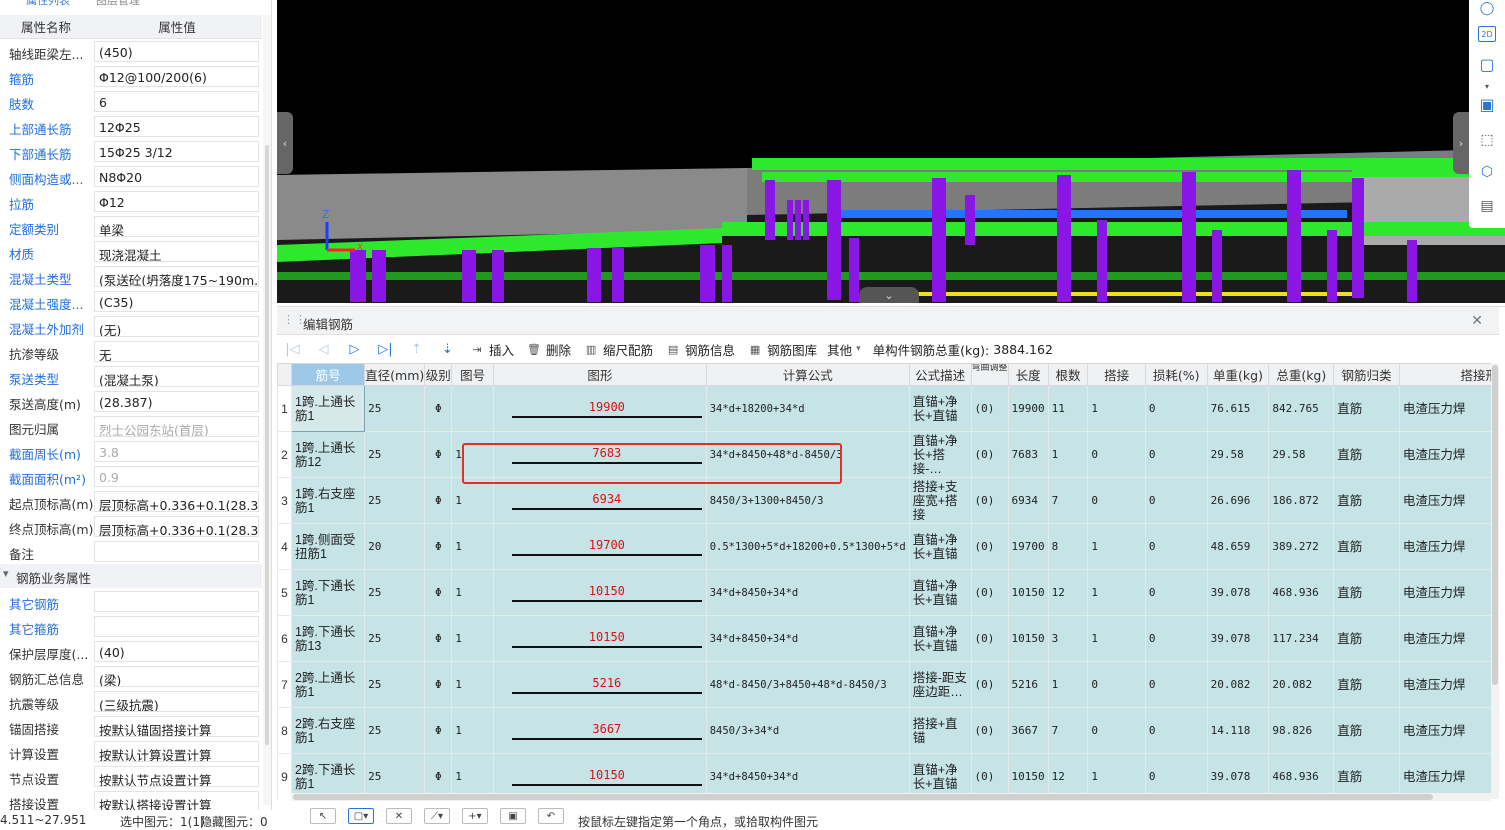 This screenshot has width=1505, height=830. What do you see at coordinates (807, 500) in the screenshot?
I see `cell-formula: 8450/3+1300+8450/3` at bounding box center [807, 500].